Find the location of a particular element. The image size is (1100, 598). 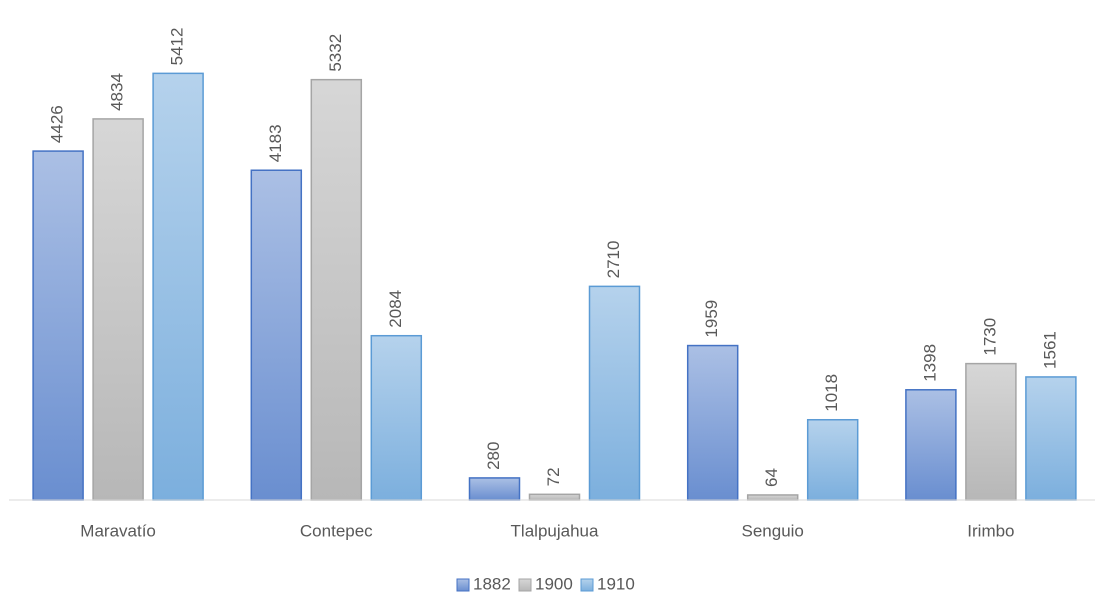

x-tick-label: Maravatío is located at coordinates (118, 530).